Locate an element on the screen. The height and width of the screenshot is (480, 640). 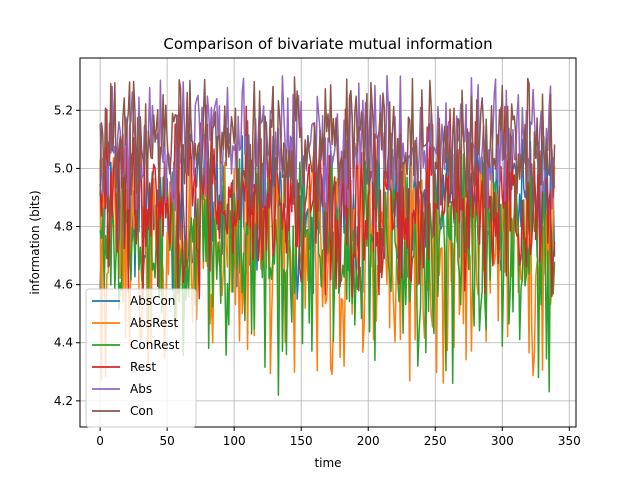
y-tick-label: 4.2 is located at coordinates (63, 401).